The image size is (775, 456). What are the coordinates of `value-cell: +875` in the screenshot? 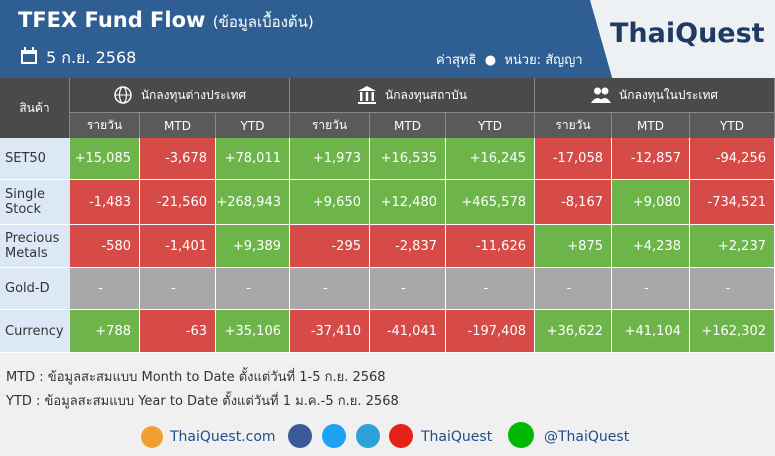 It's located at (573, 246).